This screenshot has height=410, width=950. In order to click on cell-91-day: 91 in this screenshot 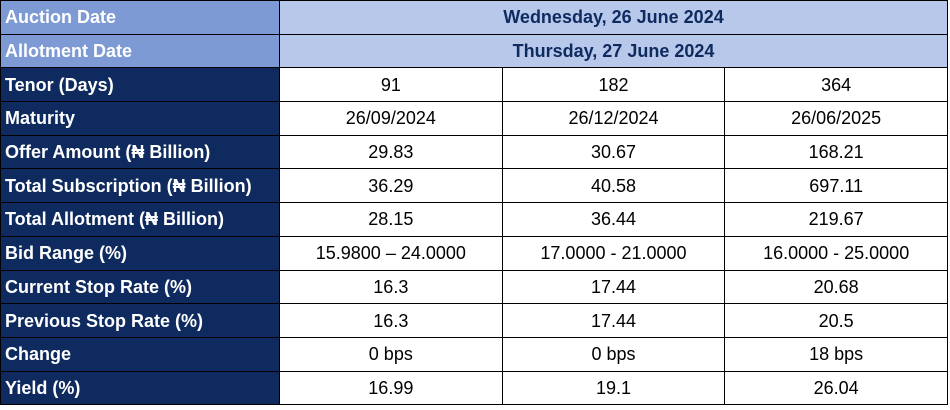, I will do `click(391, 85)`.